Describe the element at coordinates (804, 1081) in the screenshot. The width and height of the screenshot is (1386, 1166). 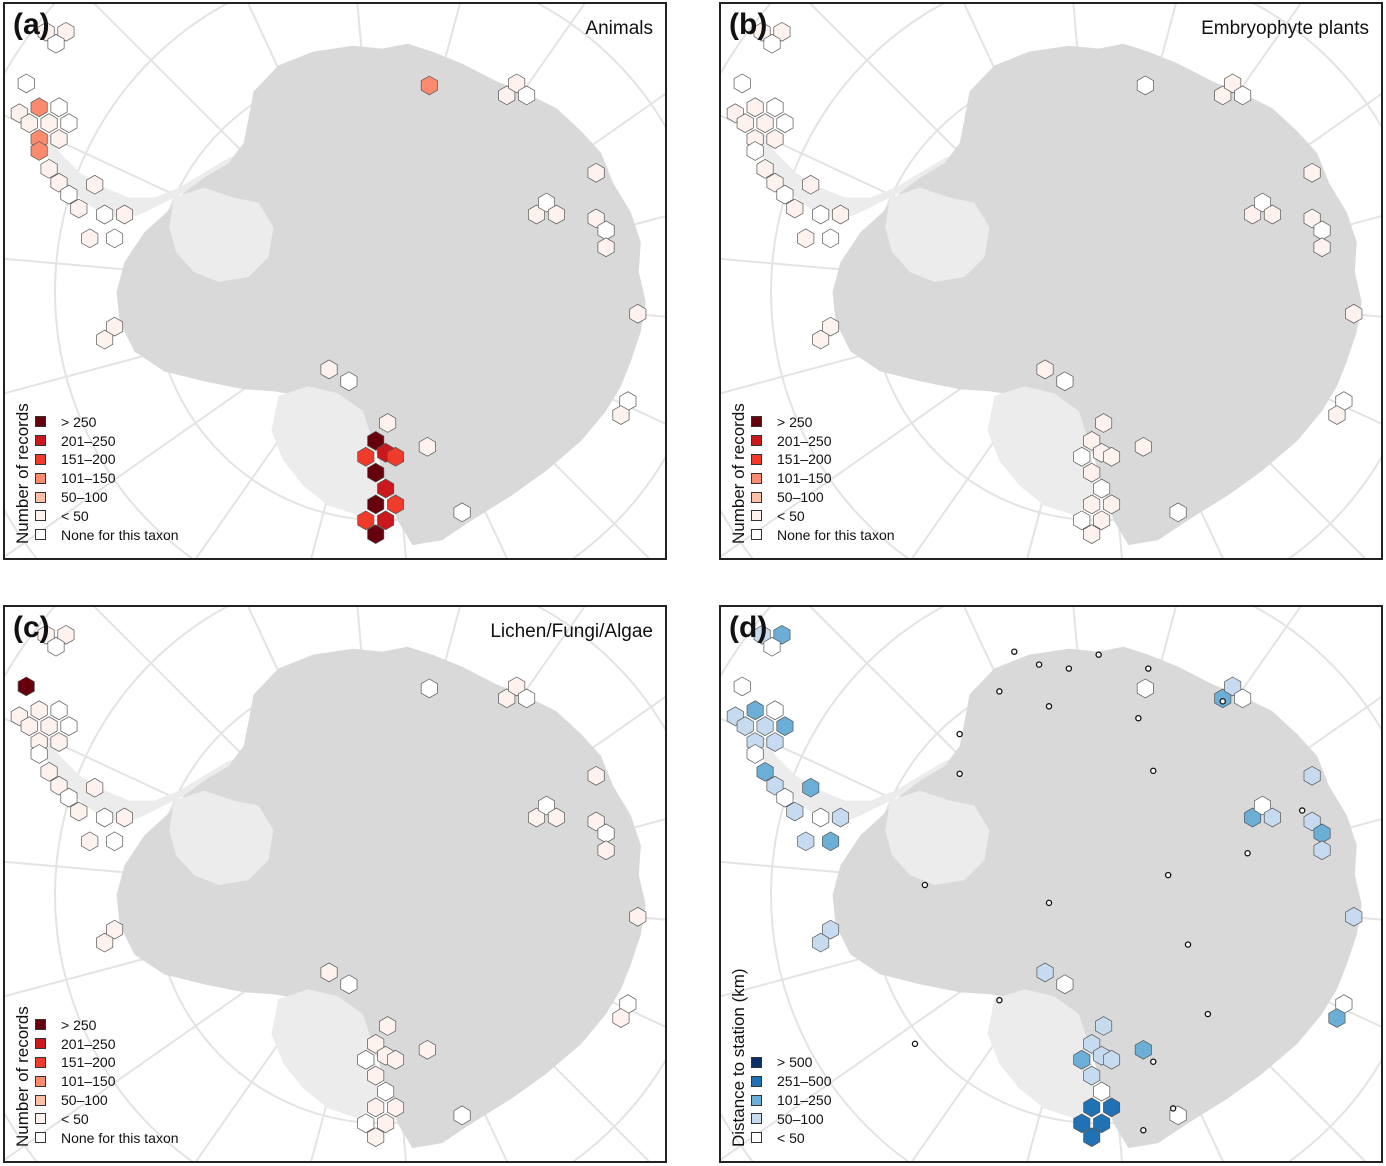
I see `legend-label: 251–500` at that location.